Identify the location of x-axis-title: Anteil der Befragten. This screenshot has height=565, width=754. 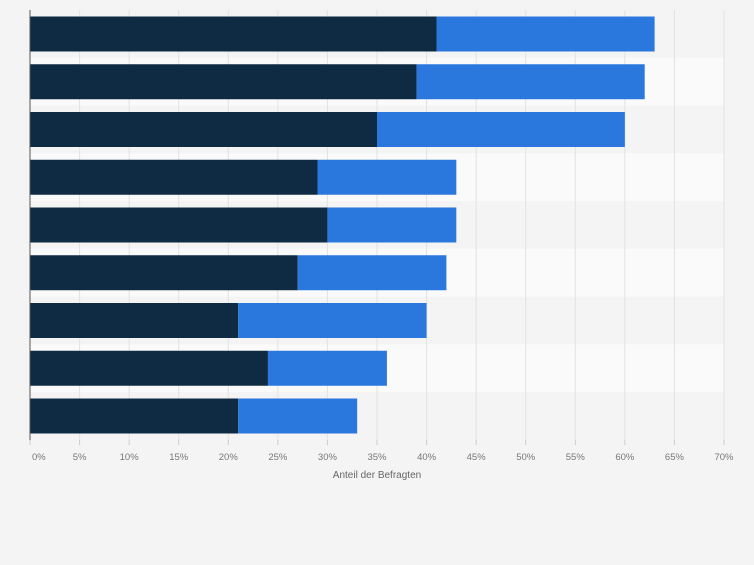
(377, 475).